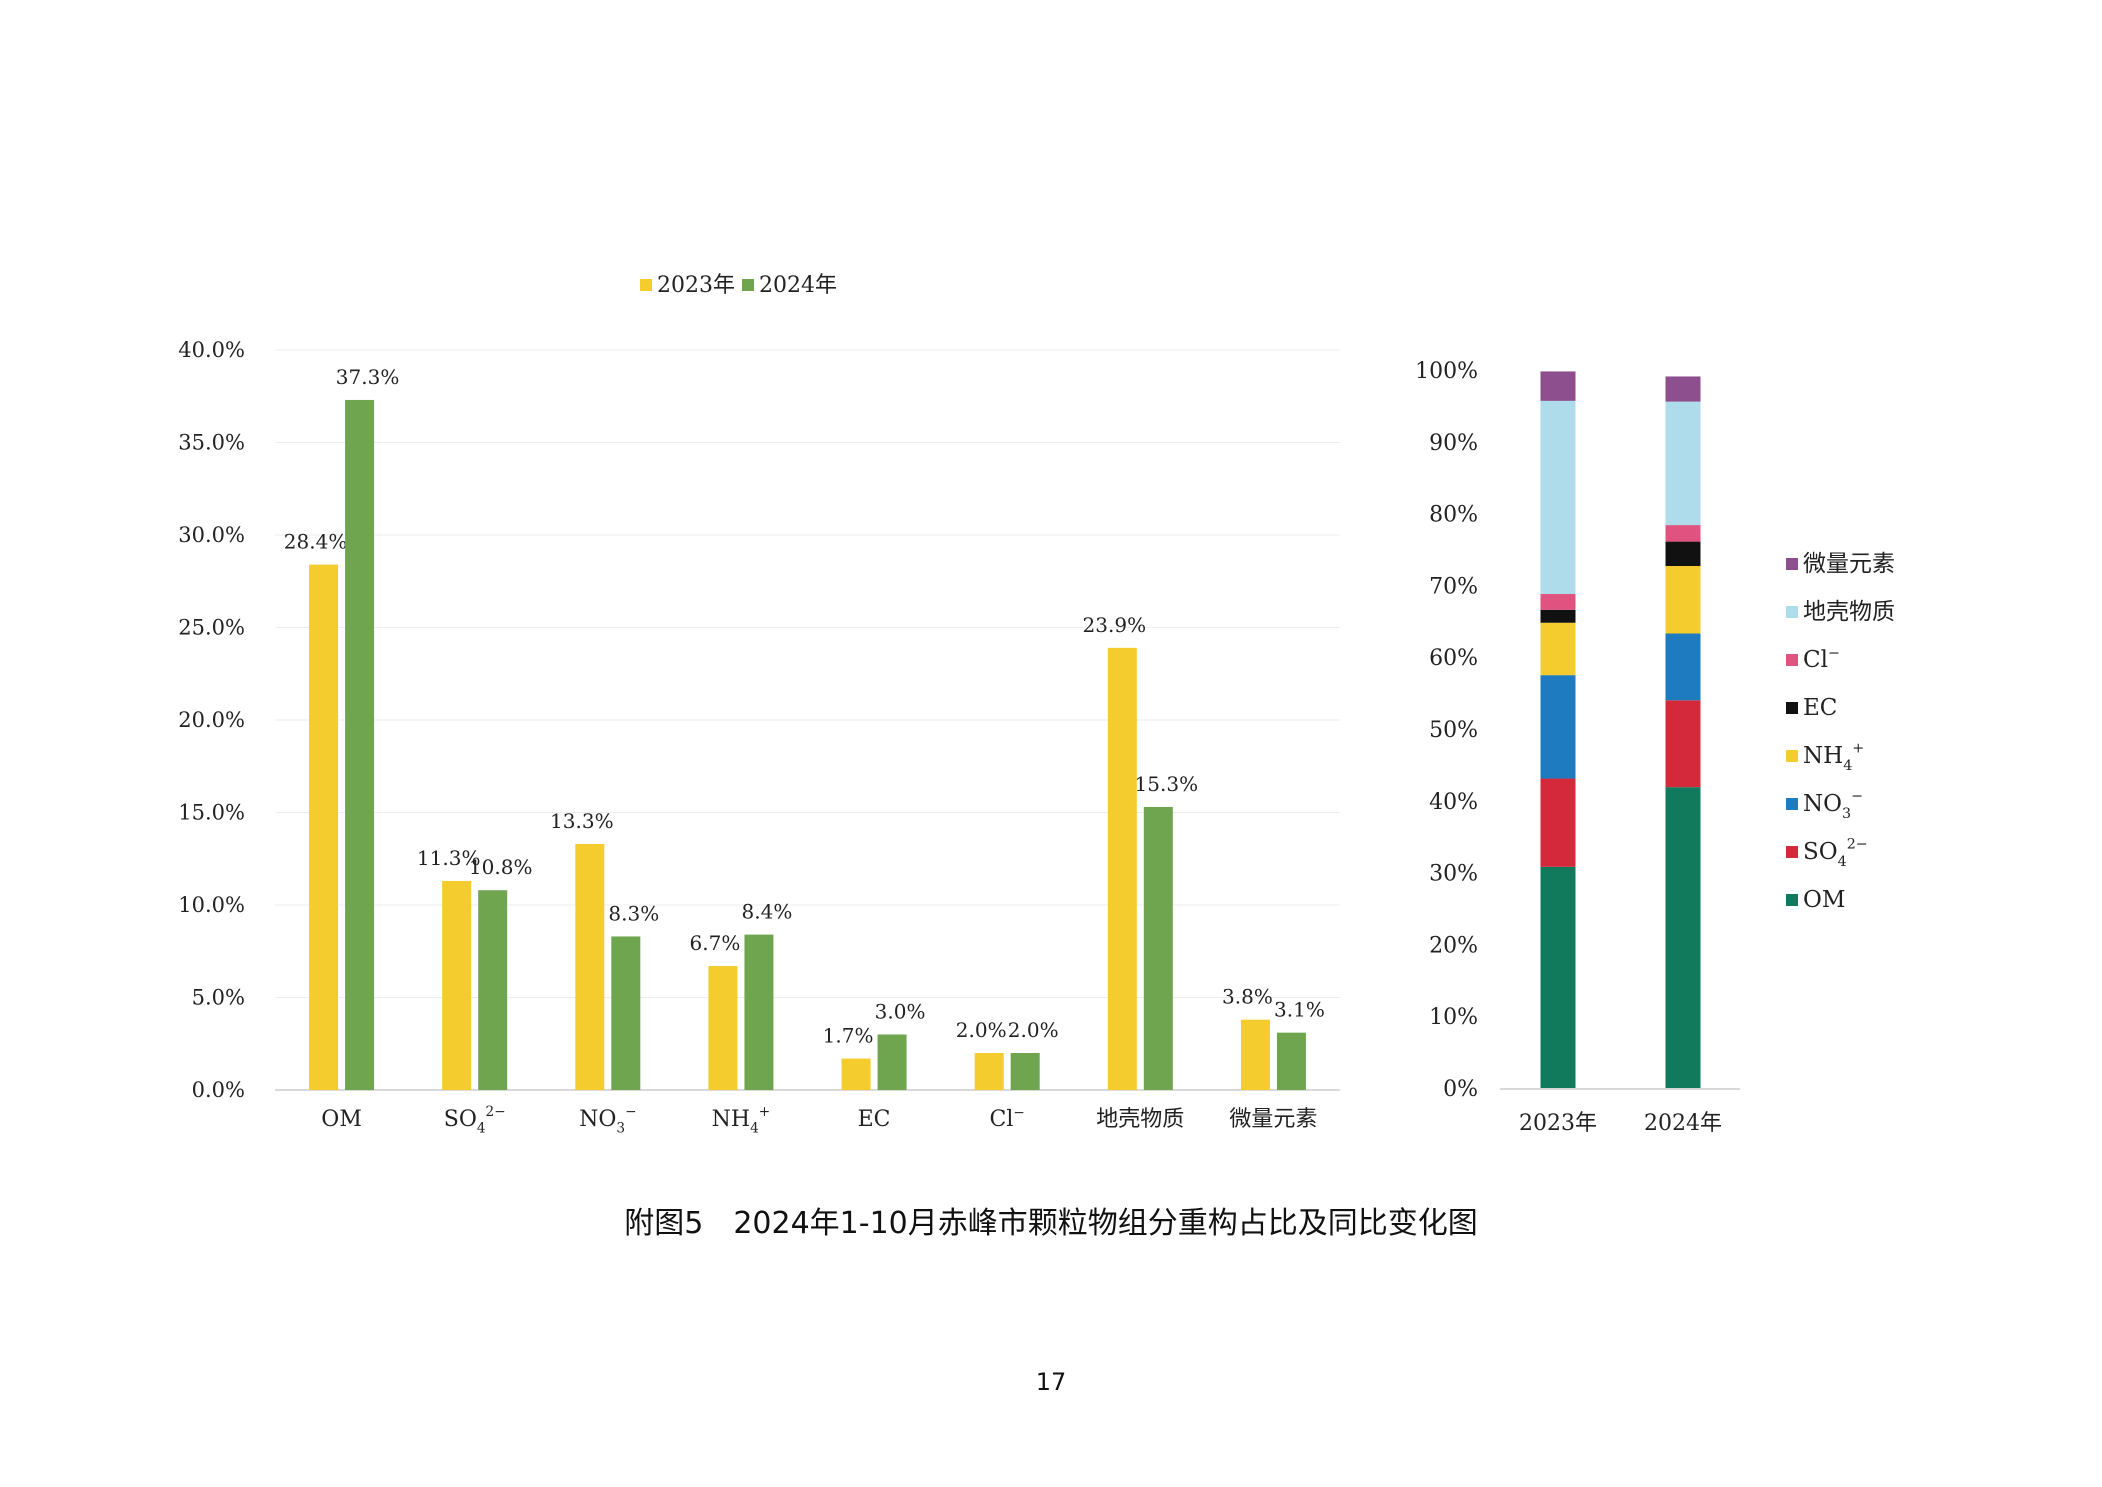 Image resolution: width=2102 pixels, height=1487 pixels. Describe the element at coordinates (1820, 708) in the screenshot. I see `legend-label: EC` at that location.